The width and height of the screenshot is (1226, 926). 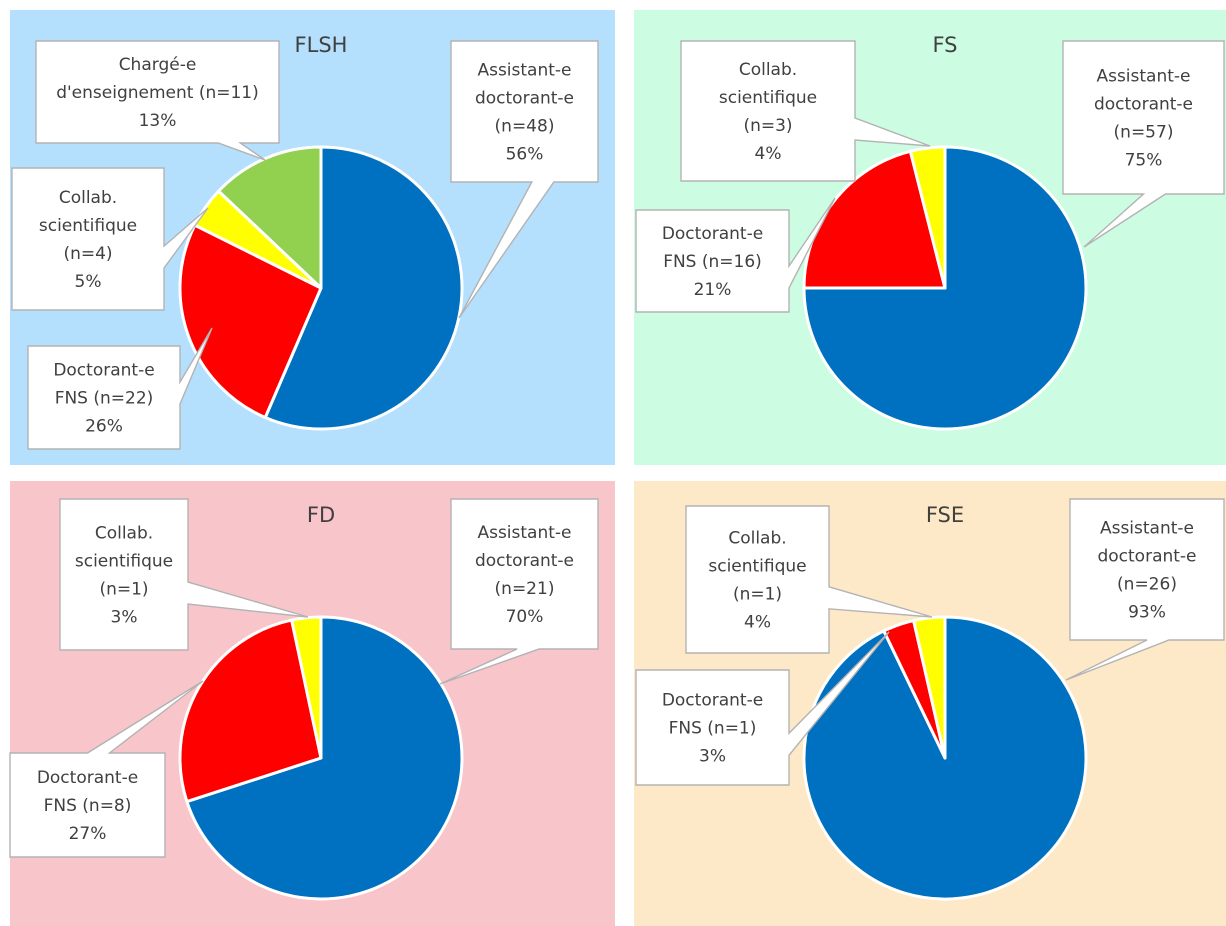 I want to click on chart-title: FS, so click(x=944, y=45).